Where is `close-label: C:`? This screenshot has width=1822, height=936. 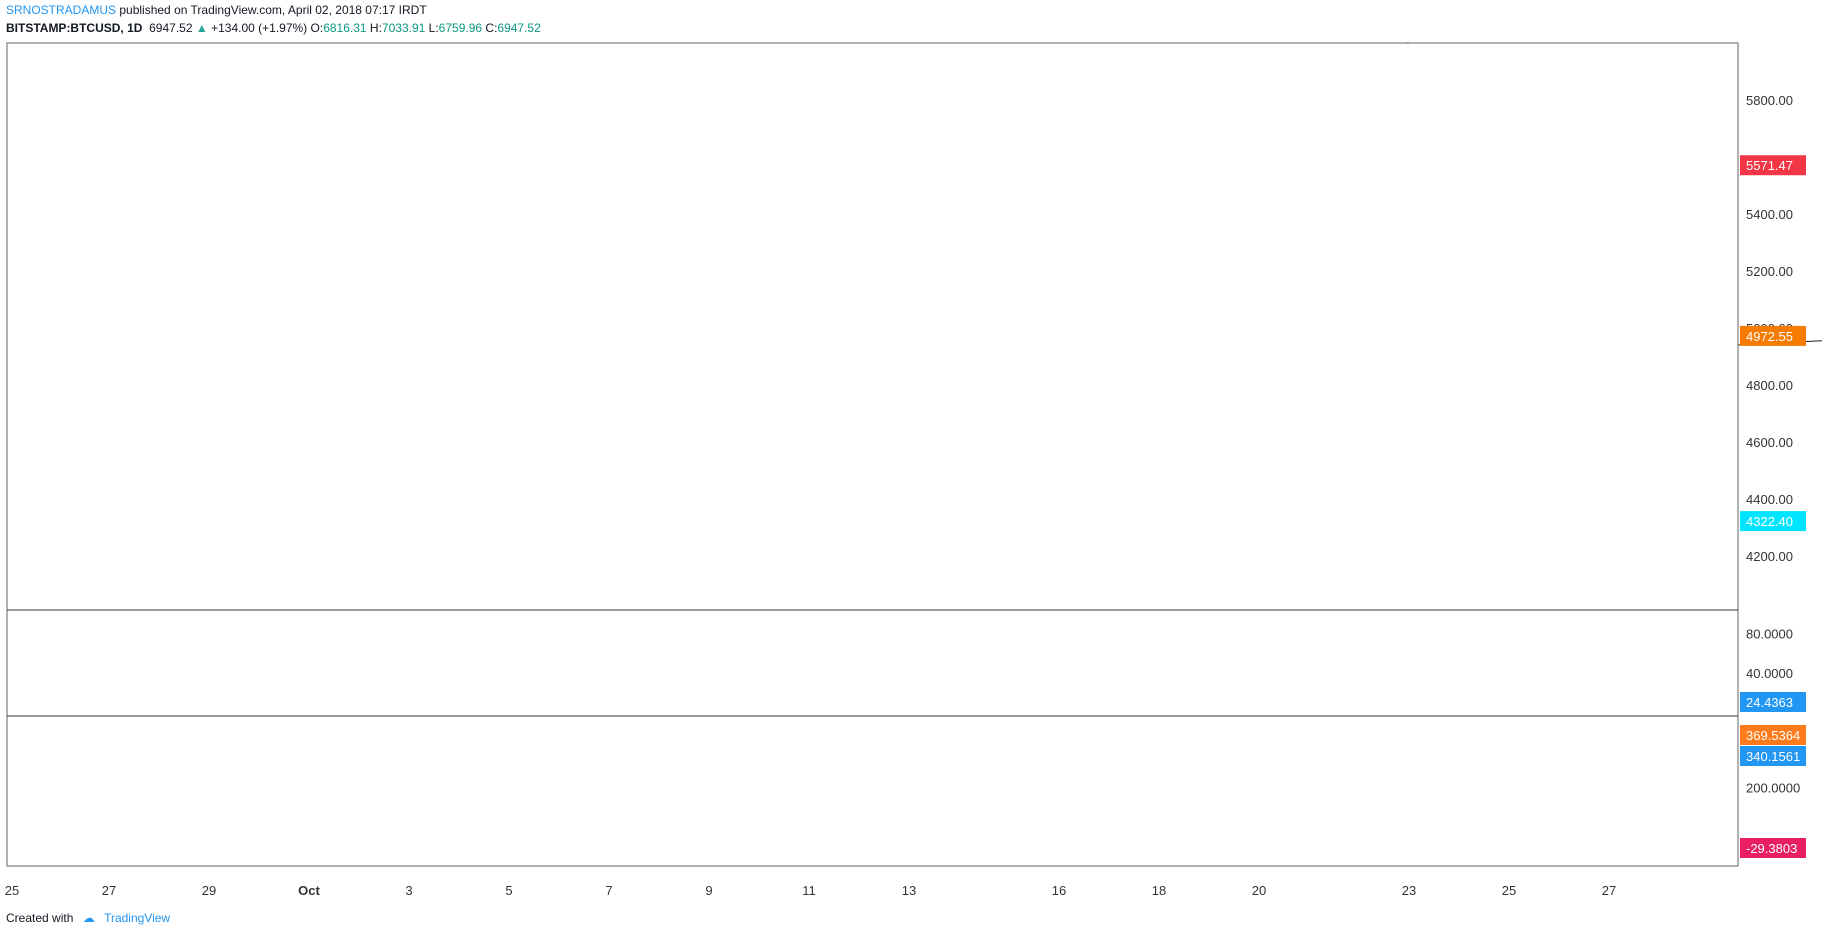
close-label: C: is located at coordinates (491, 28).